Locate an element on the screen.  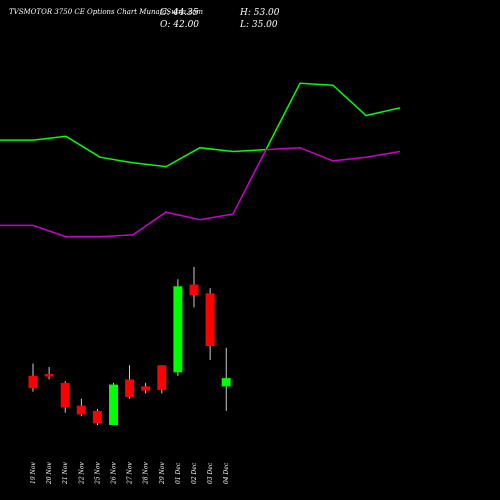
x-tick-label: 01 Dec is located at coordinates (178, 473).